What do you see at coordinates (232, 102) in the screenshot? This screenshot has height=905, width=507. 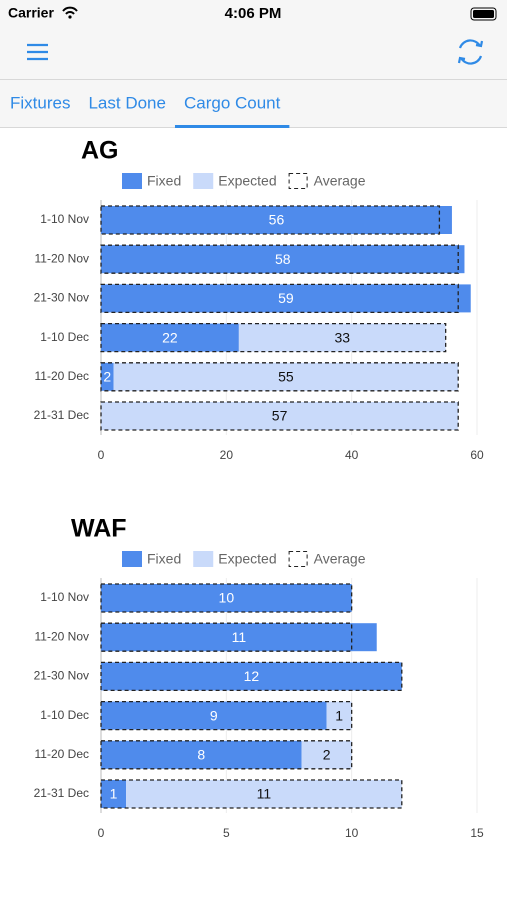 I see `tab: Cargo Count` at bounding box center [232, 102].